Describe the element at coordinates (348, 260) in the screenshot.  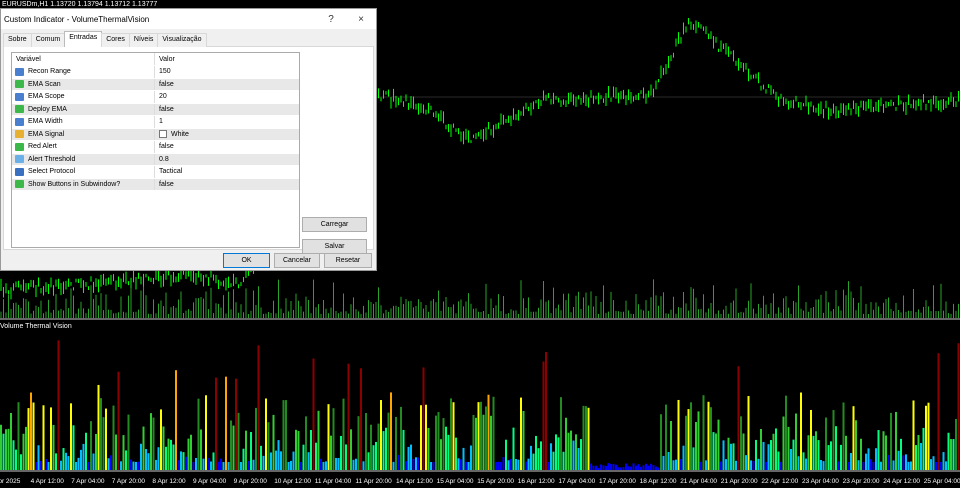
I see `reset-button: Resetar` at that location.